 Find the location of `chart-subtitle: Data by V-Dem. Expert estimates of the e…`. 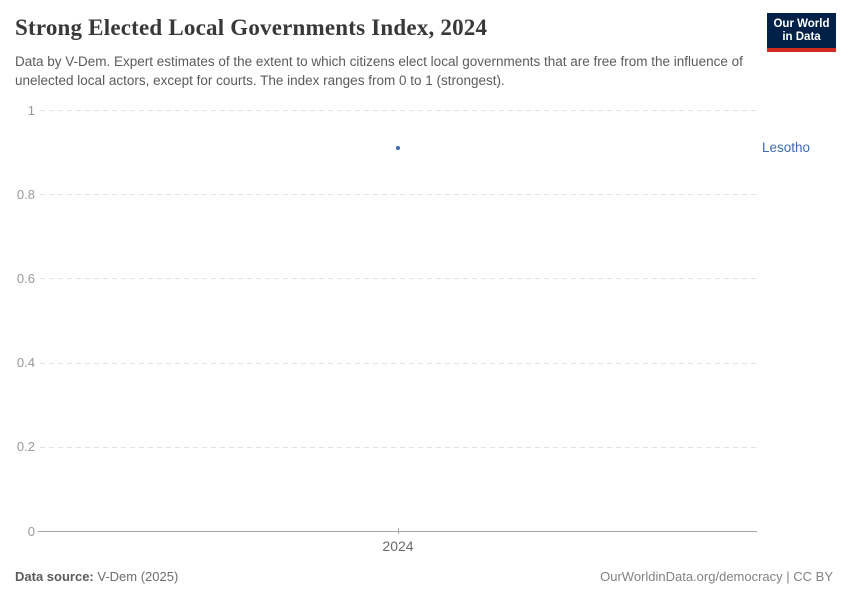

chart-subtitle: Data by V-Dem. Expert estimates of the e… is located at coordinates (379, 71).